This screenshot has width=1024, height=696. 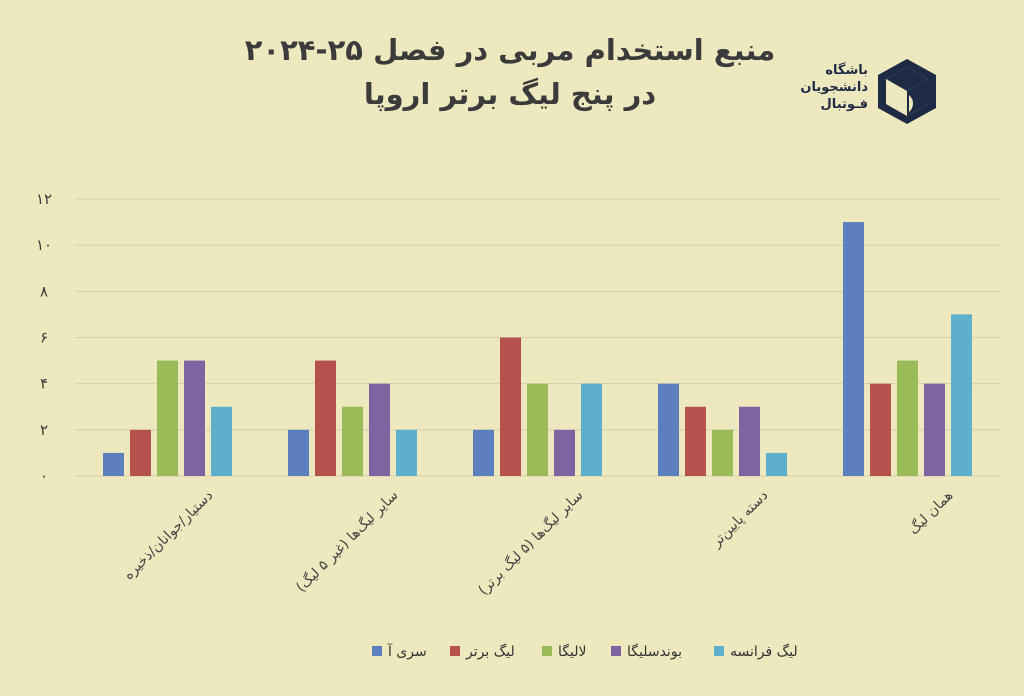 I want to click on legend-label: لالیگا, so click(x=572, y=651).